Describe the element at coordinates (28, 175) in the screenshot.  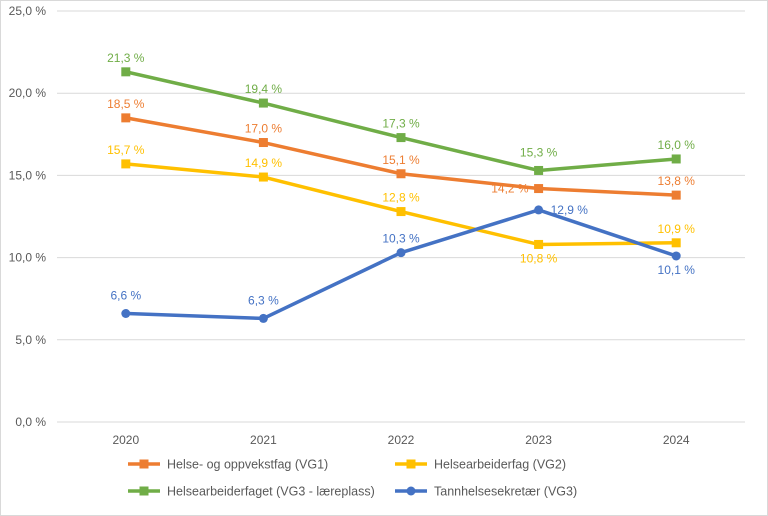
I see `y-tick-label: 15,0 %` at that location.